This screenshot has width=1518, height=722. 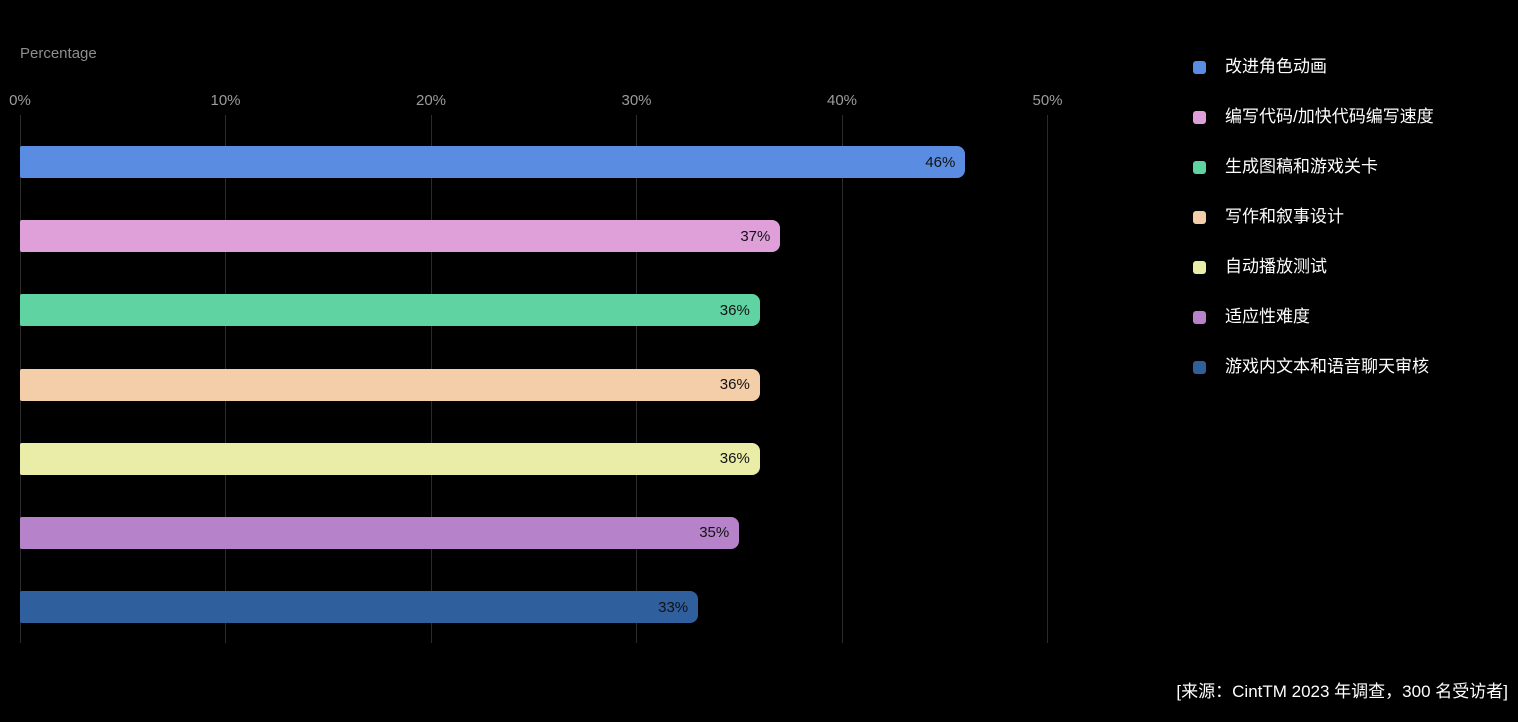 What do you see at coordinates (1267, 316) in the screenshot?
I see `legend-label: 适应性难度` at bounding box center [1267, 316].